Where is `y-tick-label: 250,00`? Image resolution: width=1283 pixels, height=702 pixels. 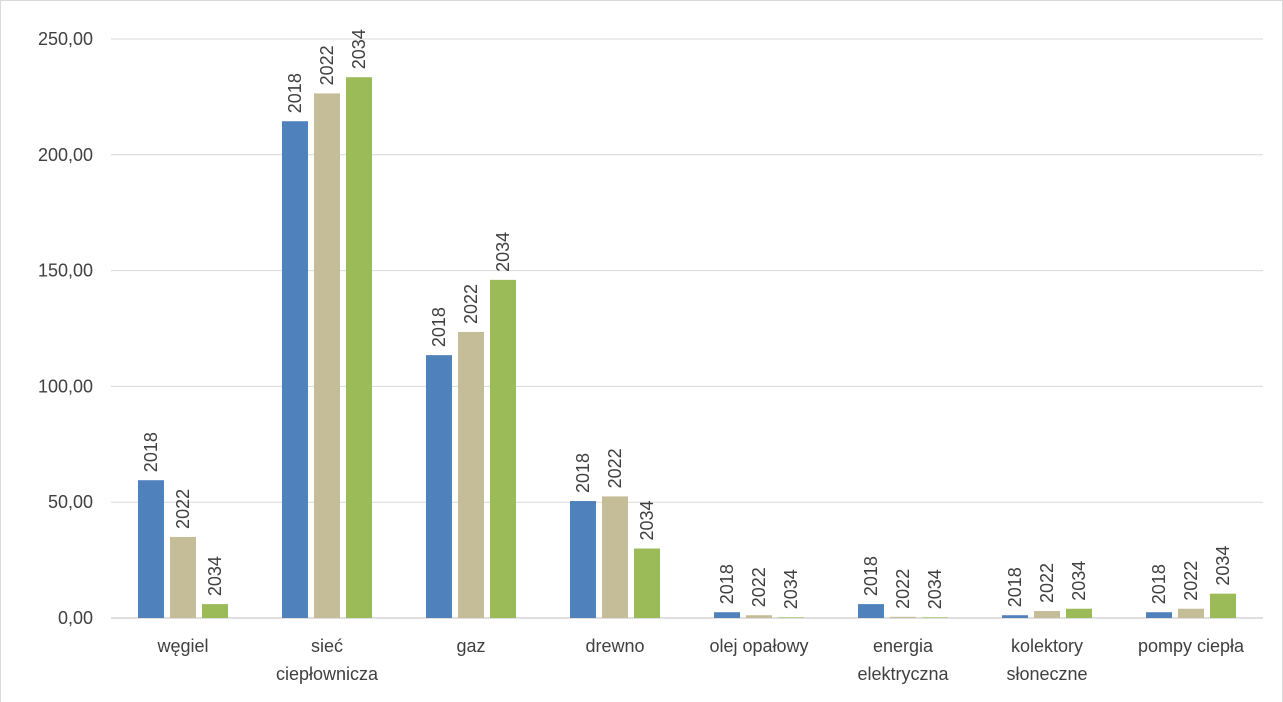
y-tick-label: 250,00 is located at coordinates (65, 39).